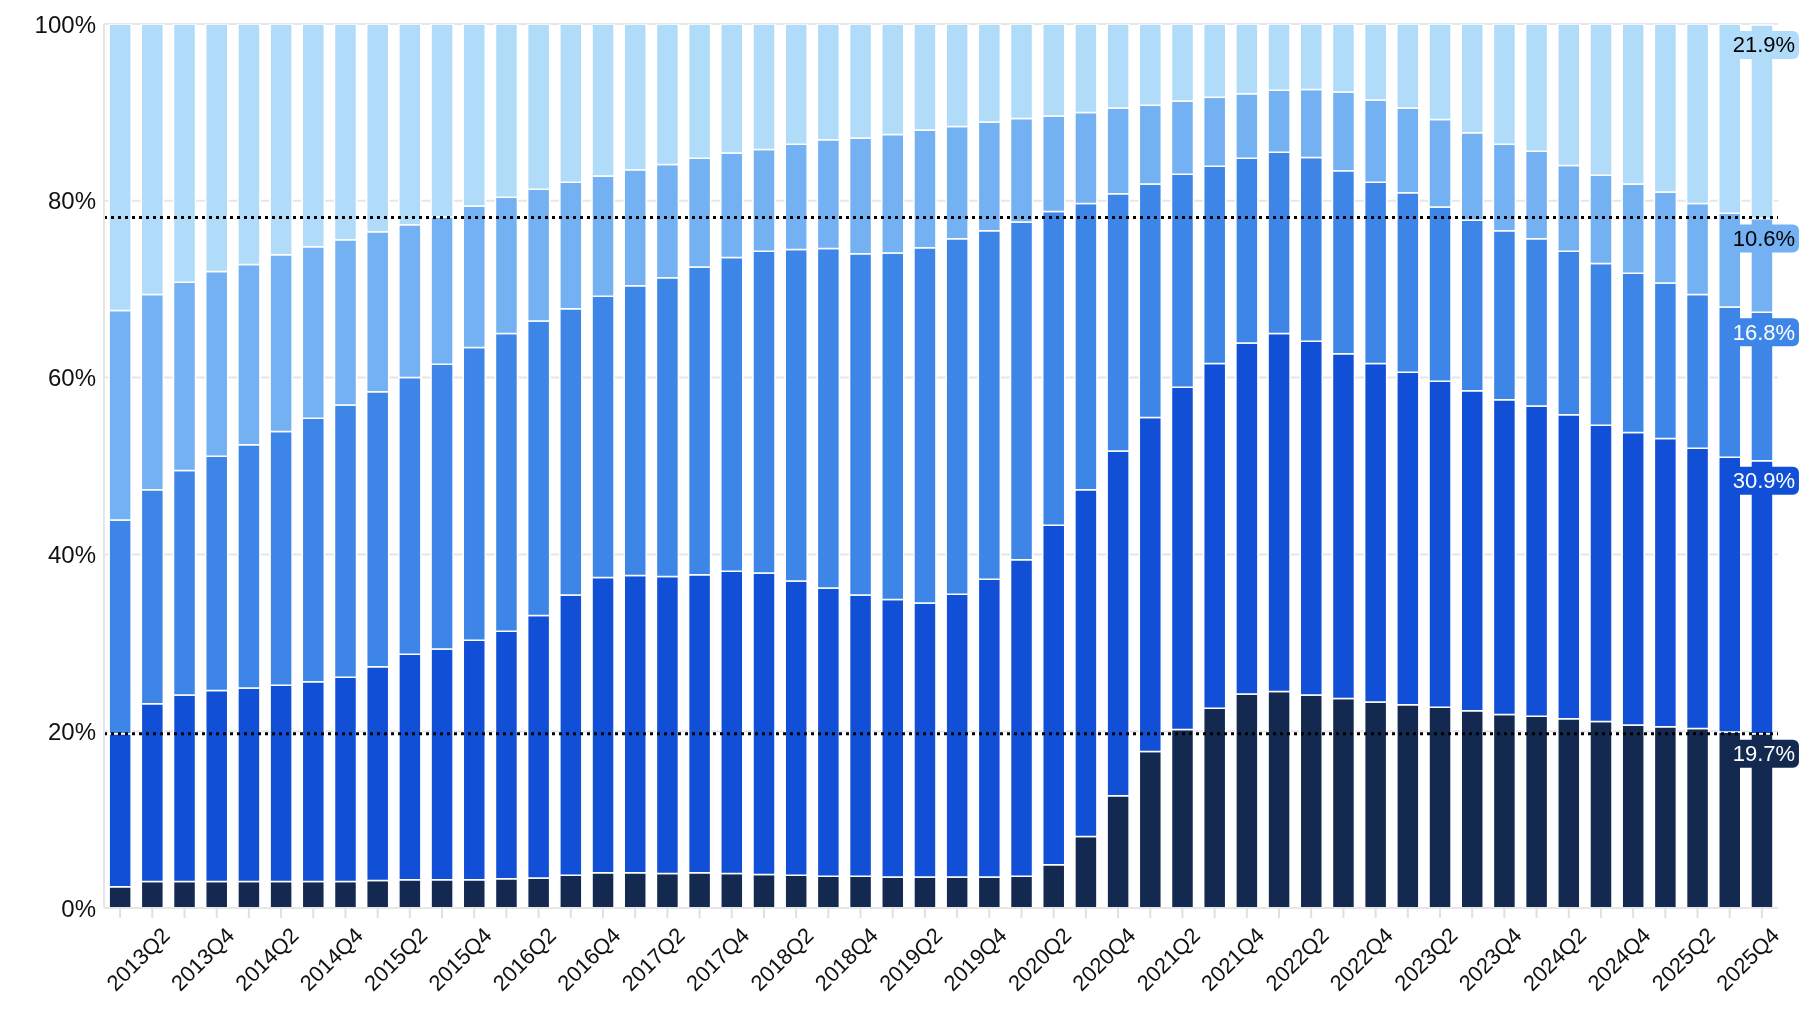 The image size is (1816, 1028). I want to click on y-tick-label: 100%, so click(65, 24).